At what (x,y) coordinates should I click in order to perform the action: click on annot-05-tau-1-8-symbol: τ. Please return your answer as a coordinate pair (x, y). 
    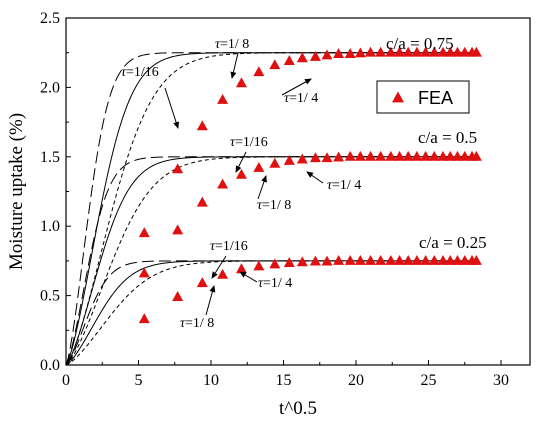
    Looking at the image, I should click on (260, 205).